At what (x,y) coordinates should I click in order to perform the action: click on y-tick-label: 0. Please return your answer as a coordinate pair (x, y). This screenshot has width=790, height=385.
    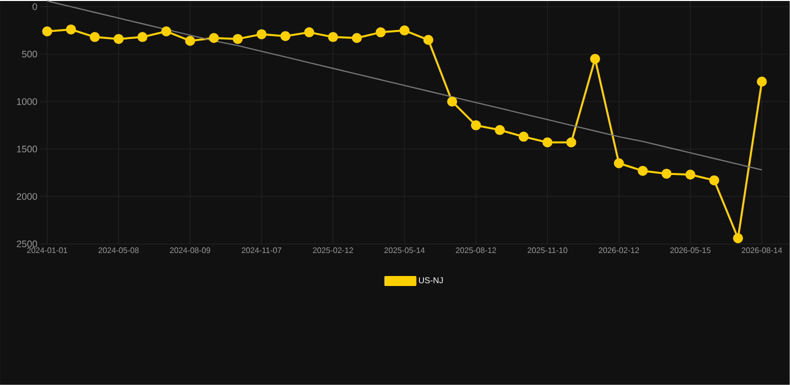
    Looking at the image, I should click on (35, 6).